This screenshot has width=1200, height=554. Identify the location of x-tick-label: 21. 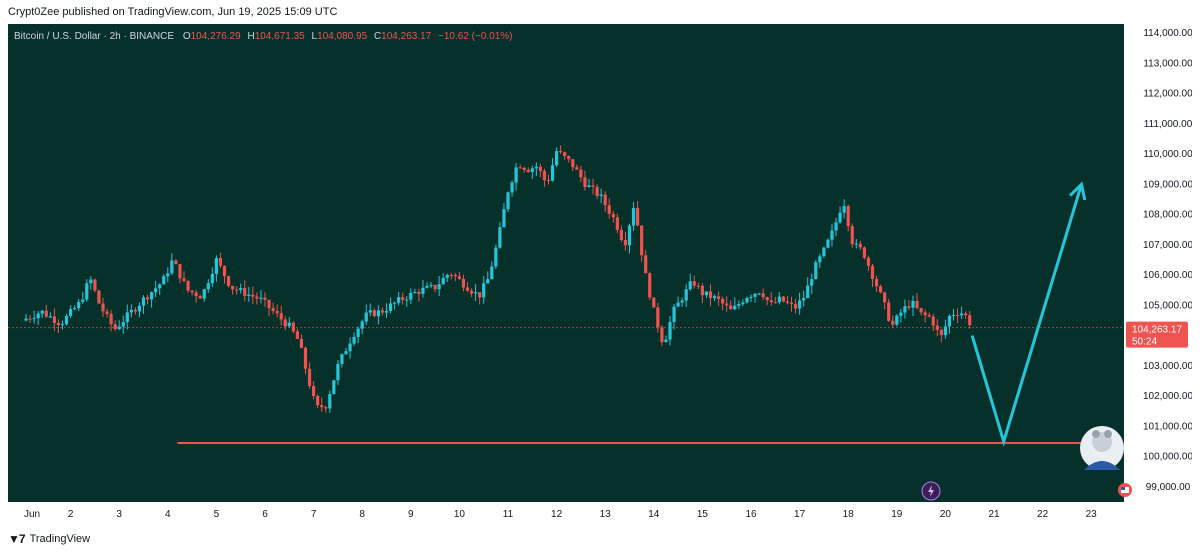
(994, 514).